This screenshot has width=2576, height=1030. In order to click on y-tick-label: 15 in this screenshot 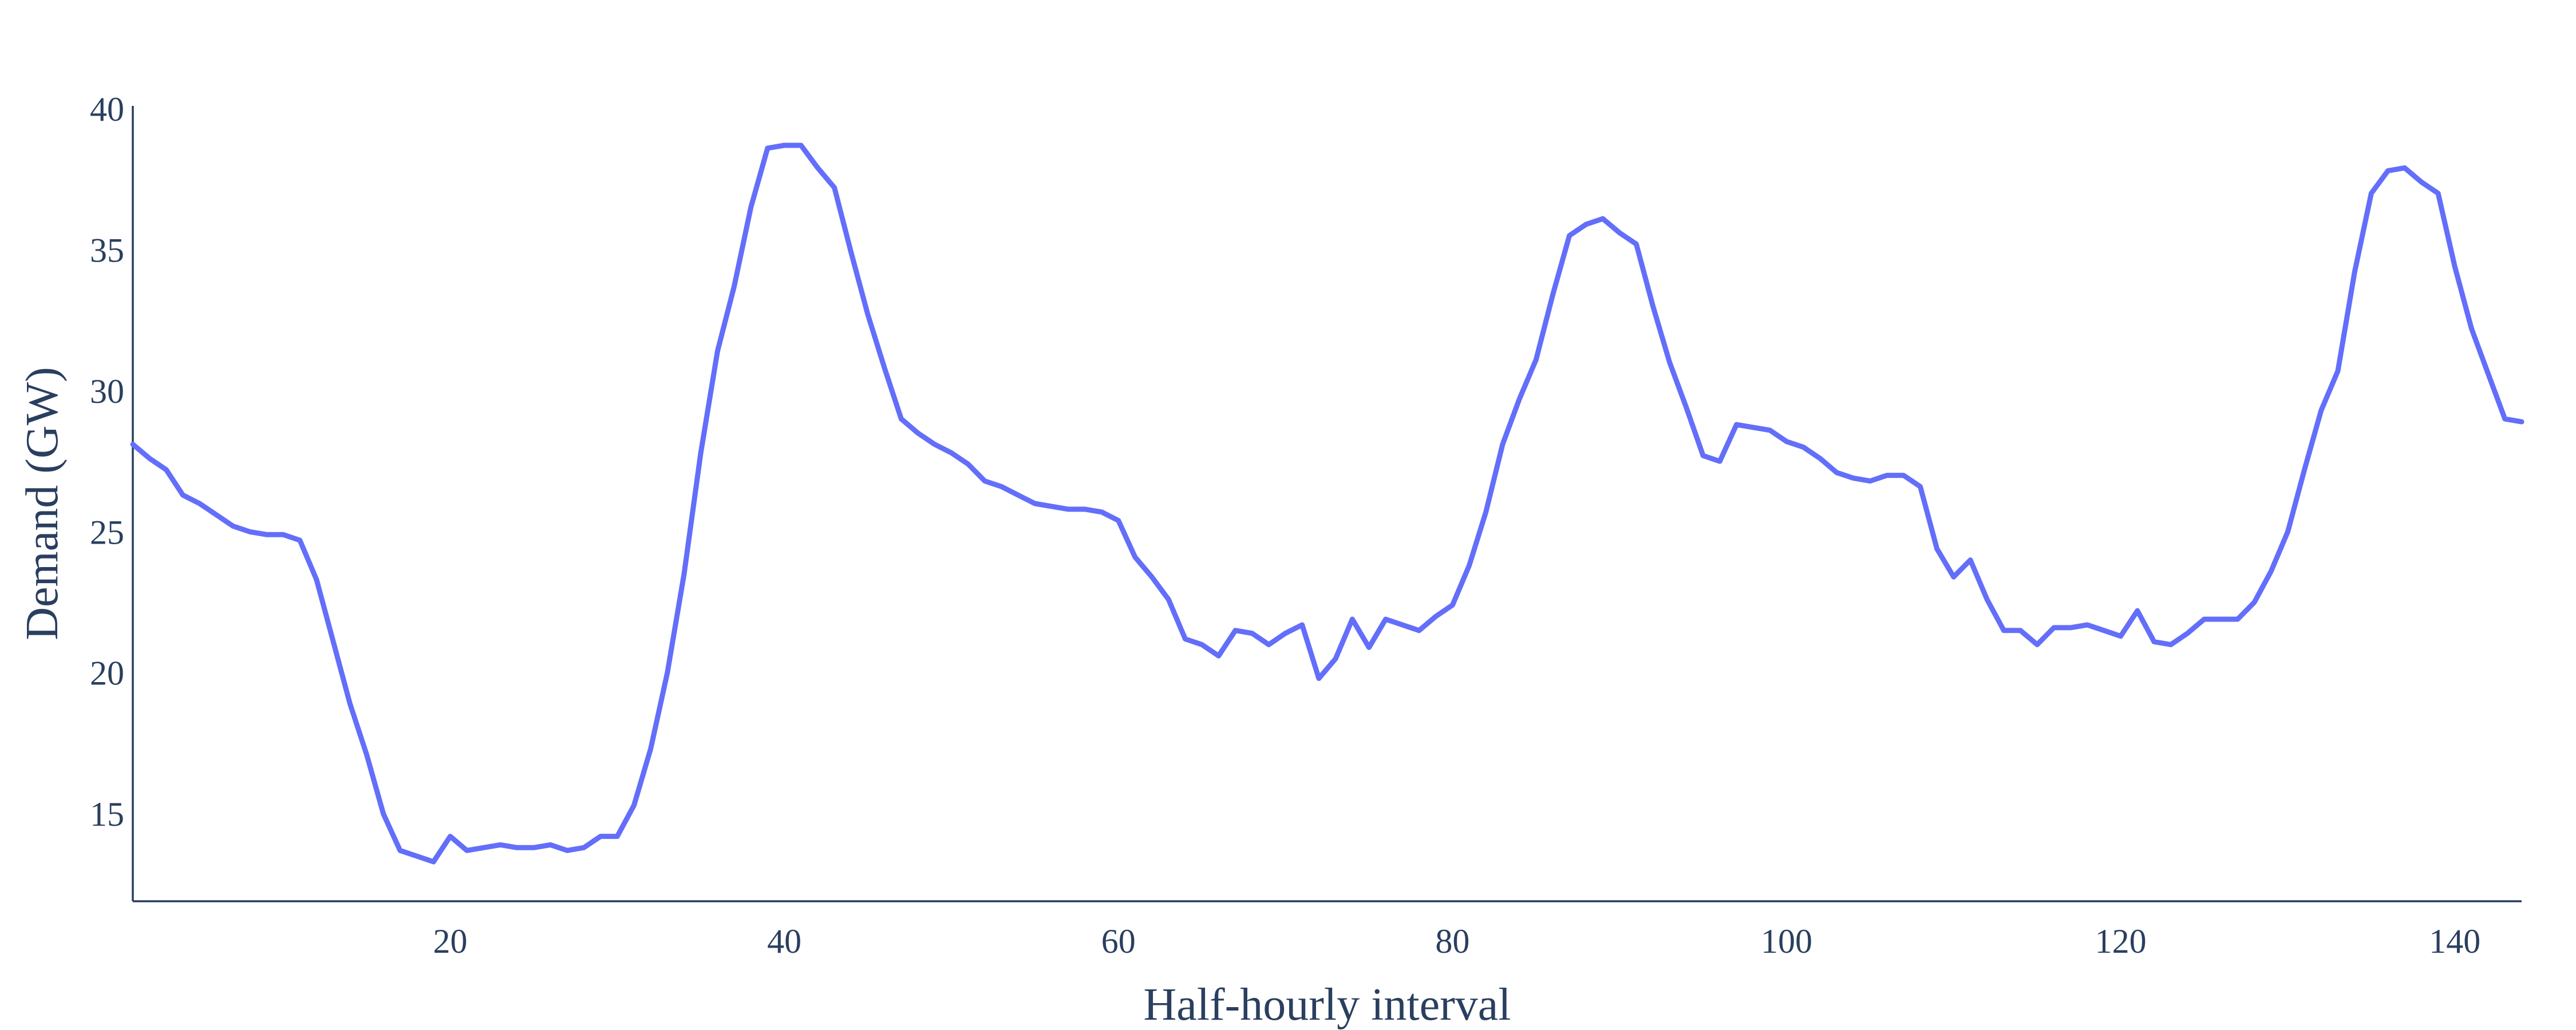, I will do `click(107, 814)`.